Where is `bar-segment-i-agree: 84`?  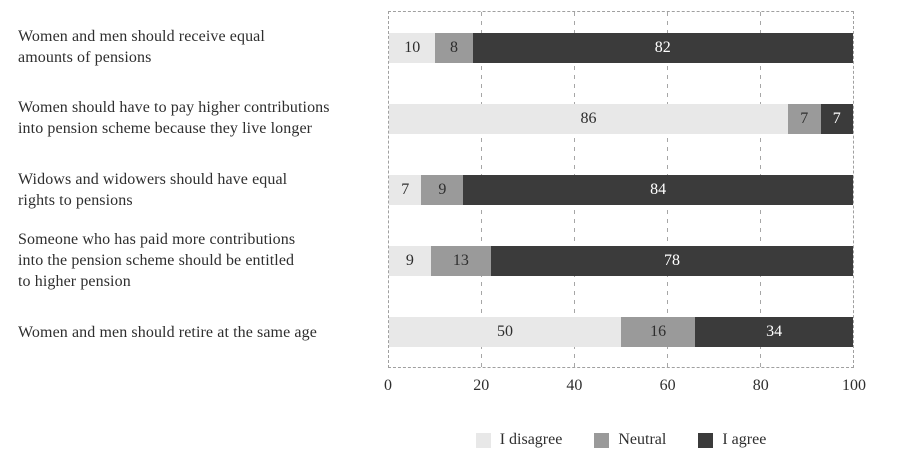
bar-segment-i-agree: 84 is located at coordinates (658, 189).